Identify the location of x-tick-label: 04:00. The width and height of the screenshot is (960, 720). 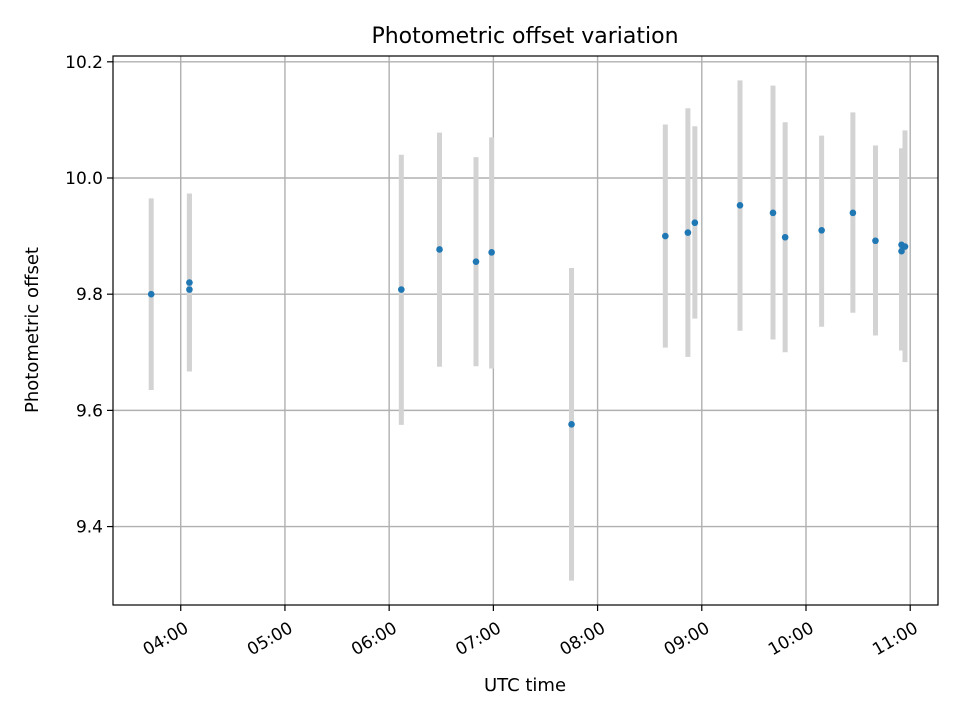
(166, 639).